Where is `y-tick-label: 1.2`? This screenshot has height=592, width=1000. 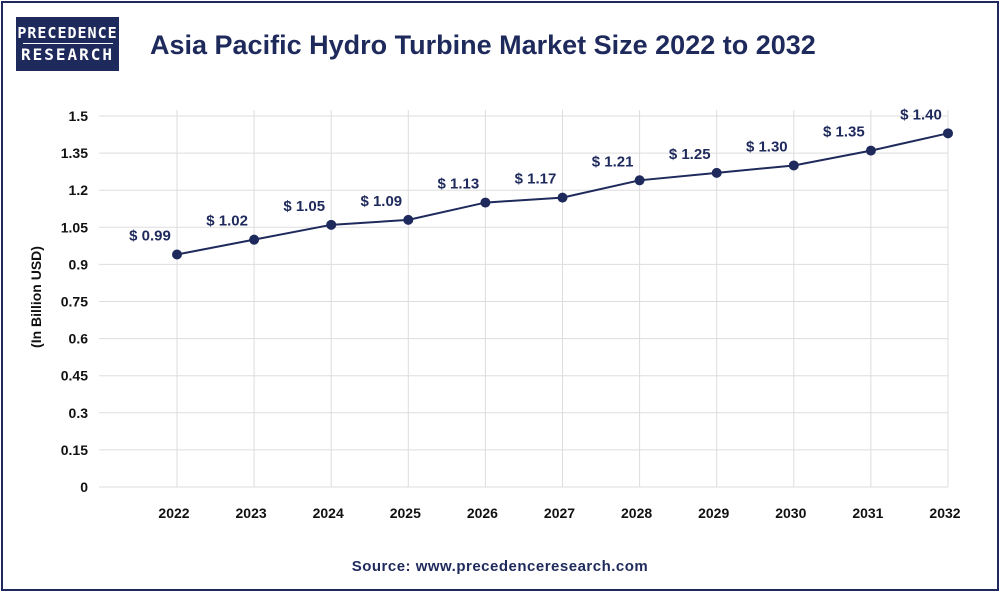
y-tick-label: 1.2 is located at coordinates (79, 190).